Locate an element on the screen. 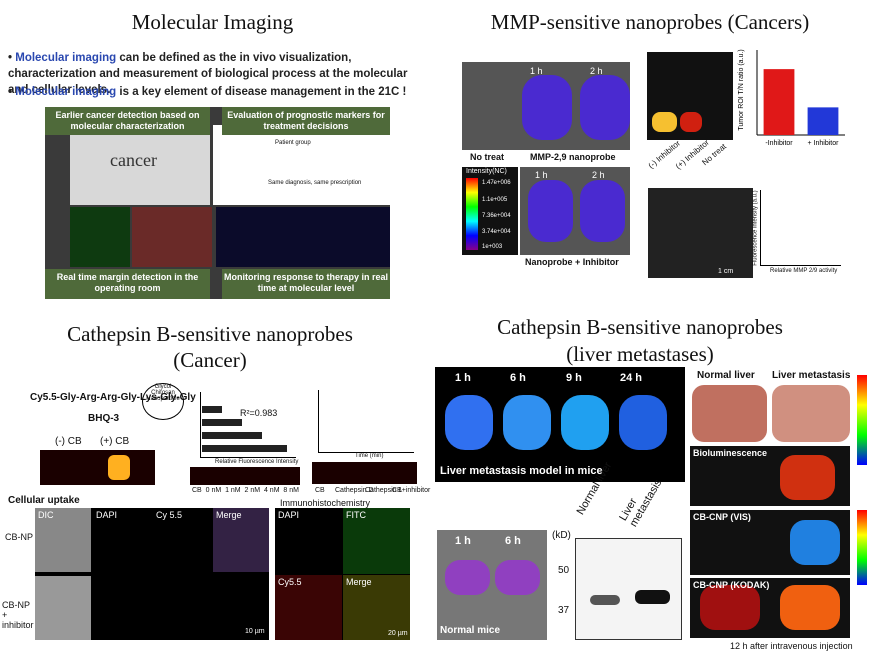  y-axis-label: Tumor ROI T/N ratio (a.u.) is located at coordinates (741, 89).